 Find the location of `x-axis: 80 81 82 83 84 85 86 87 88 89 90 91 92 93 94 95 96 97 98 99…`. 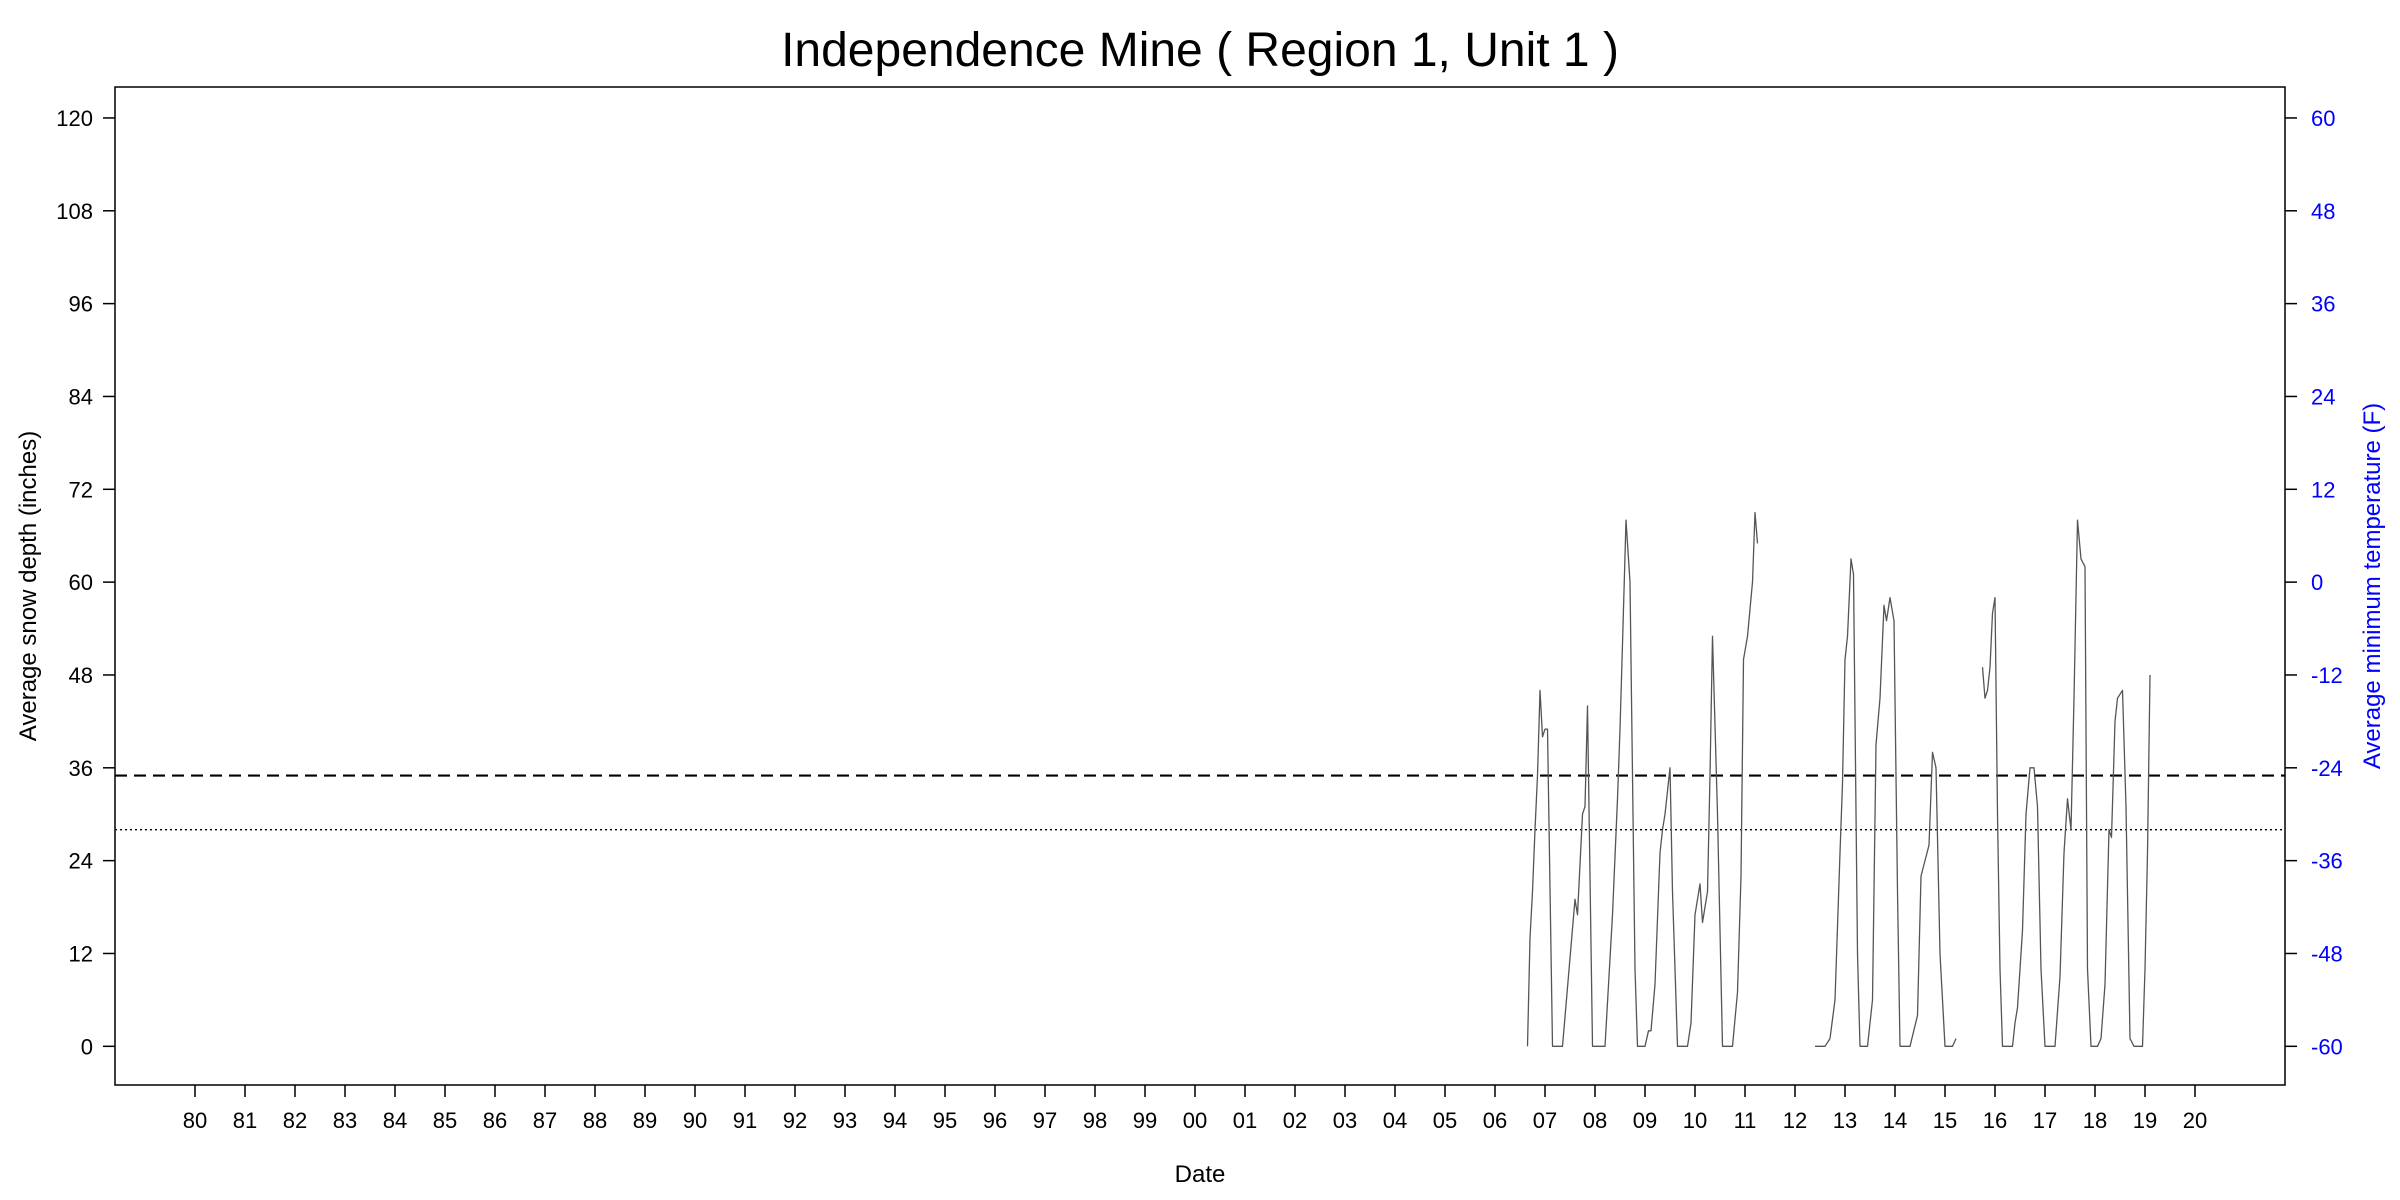

x-axis: 80 81 82 83 84 85 86 87 88 89 90 91 92 93 94 95 96 97 98 99… is located at coordinates (1195, 1109).